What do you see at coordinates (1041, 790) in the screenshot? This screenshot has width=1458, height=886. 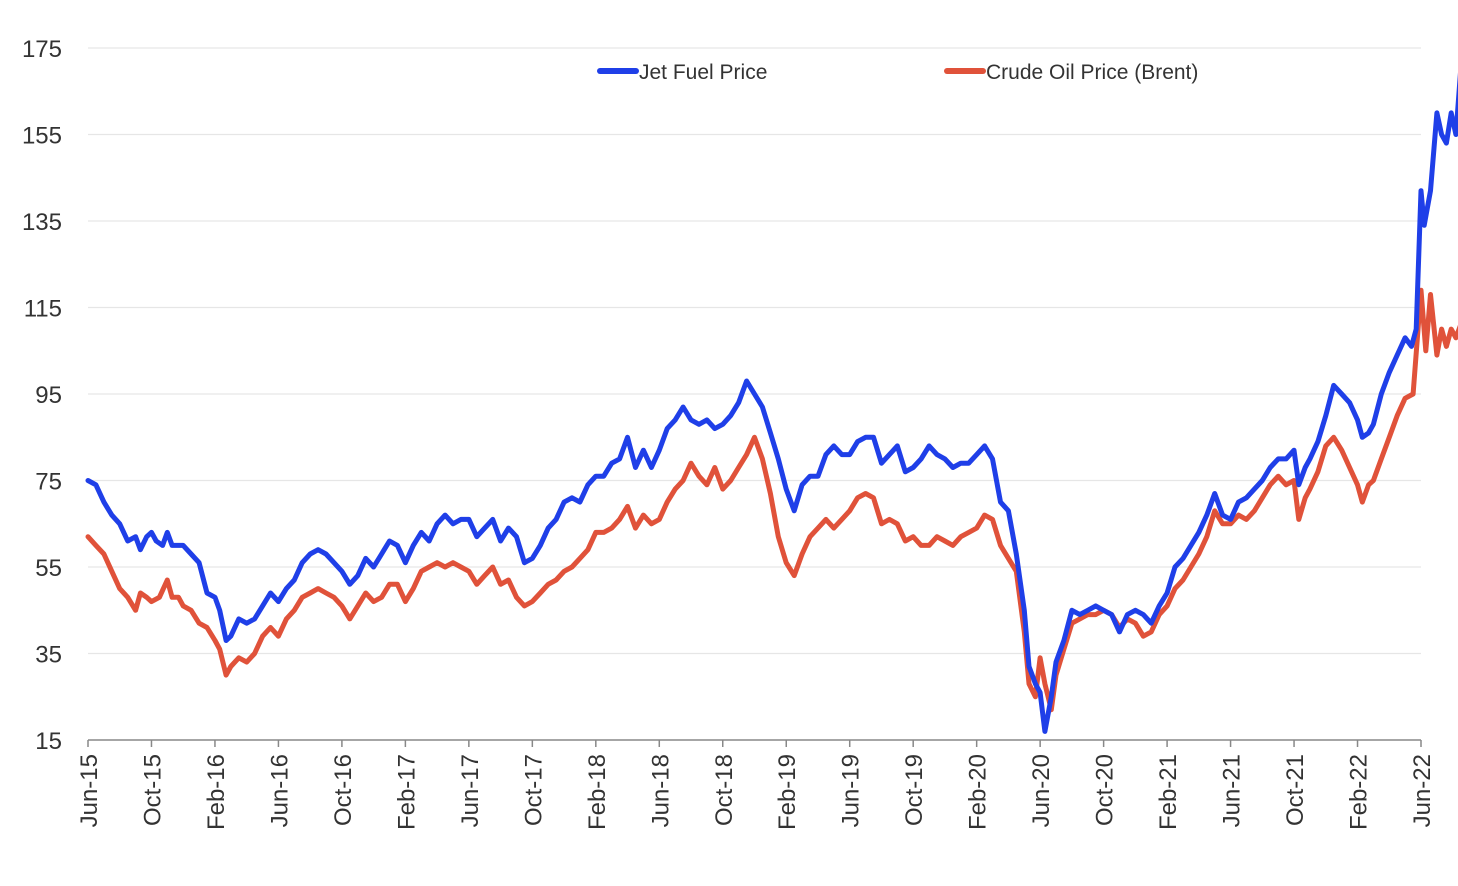 I see `x-tick-label: Jun-20` at bounding box center [1041, 790].